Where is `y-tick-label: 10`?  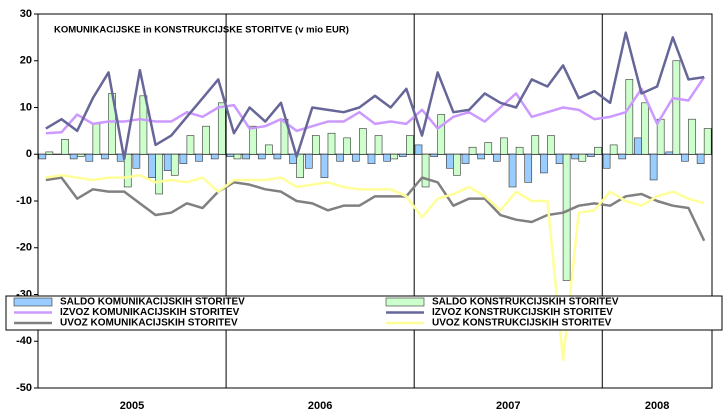
y-tick-label: 10 is located at coordinates (26, 107).